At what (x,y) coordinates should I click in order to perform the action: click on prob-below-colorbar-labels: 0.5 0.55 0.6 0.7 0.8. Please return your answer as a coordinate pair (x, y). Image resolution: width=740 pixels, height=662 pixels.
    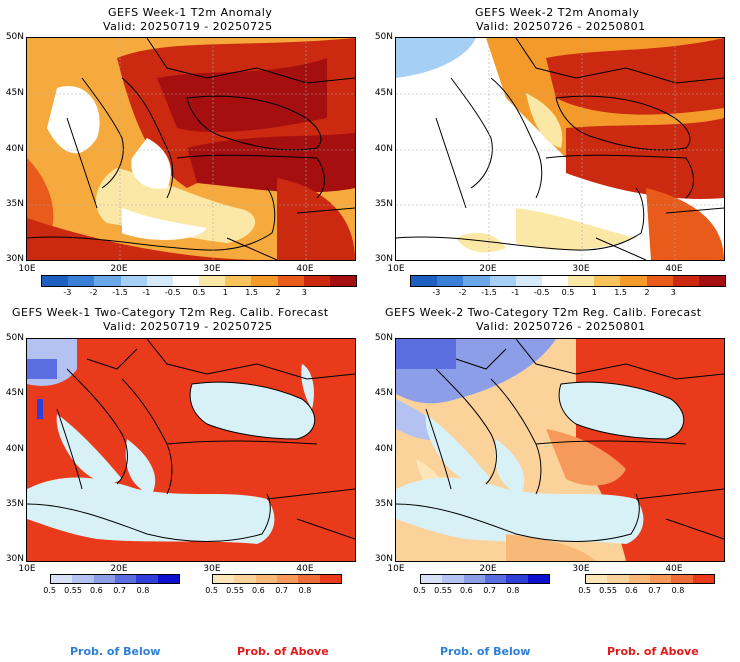
    Looking at the image, I should click on (108, 592).